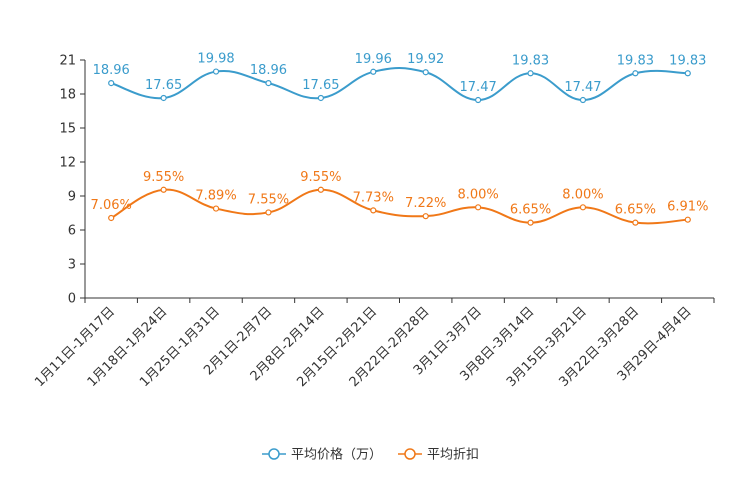 Image resolution: width=744 pixels, height=496 pixels. Describe the element at coordinates (268, 199) in the screenshot. I see `data-label: 7.55%` at that location.